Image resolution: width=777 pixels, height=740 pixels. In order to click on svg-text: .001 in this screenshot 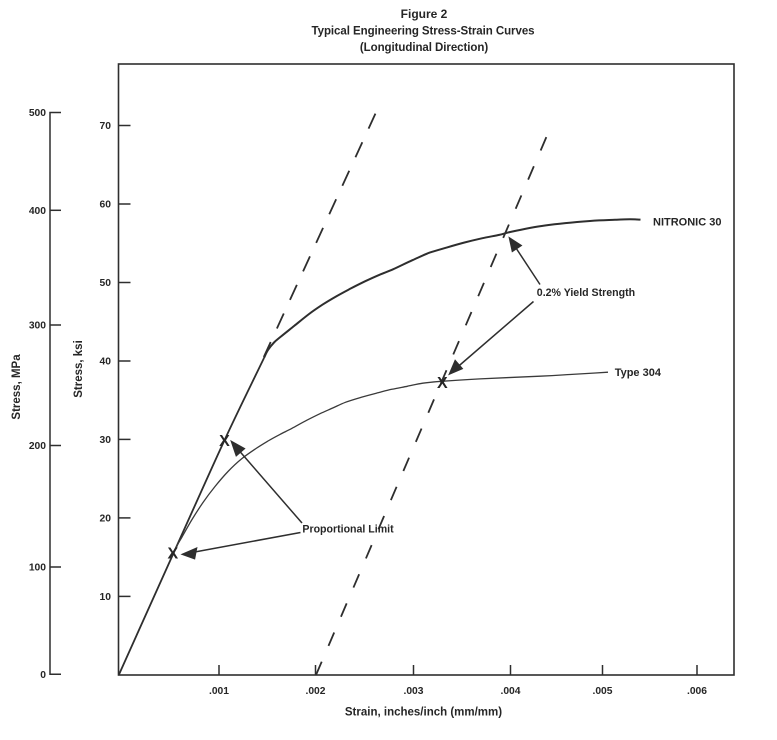, I will do `click(219, 691)`.